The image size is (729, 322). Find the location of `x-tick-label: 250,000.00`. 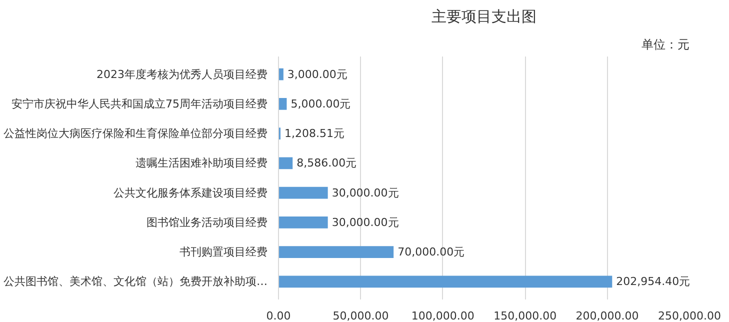

x-tick-label: 250,000.00 is located at coordinates (689, 316).